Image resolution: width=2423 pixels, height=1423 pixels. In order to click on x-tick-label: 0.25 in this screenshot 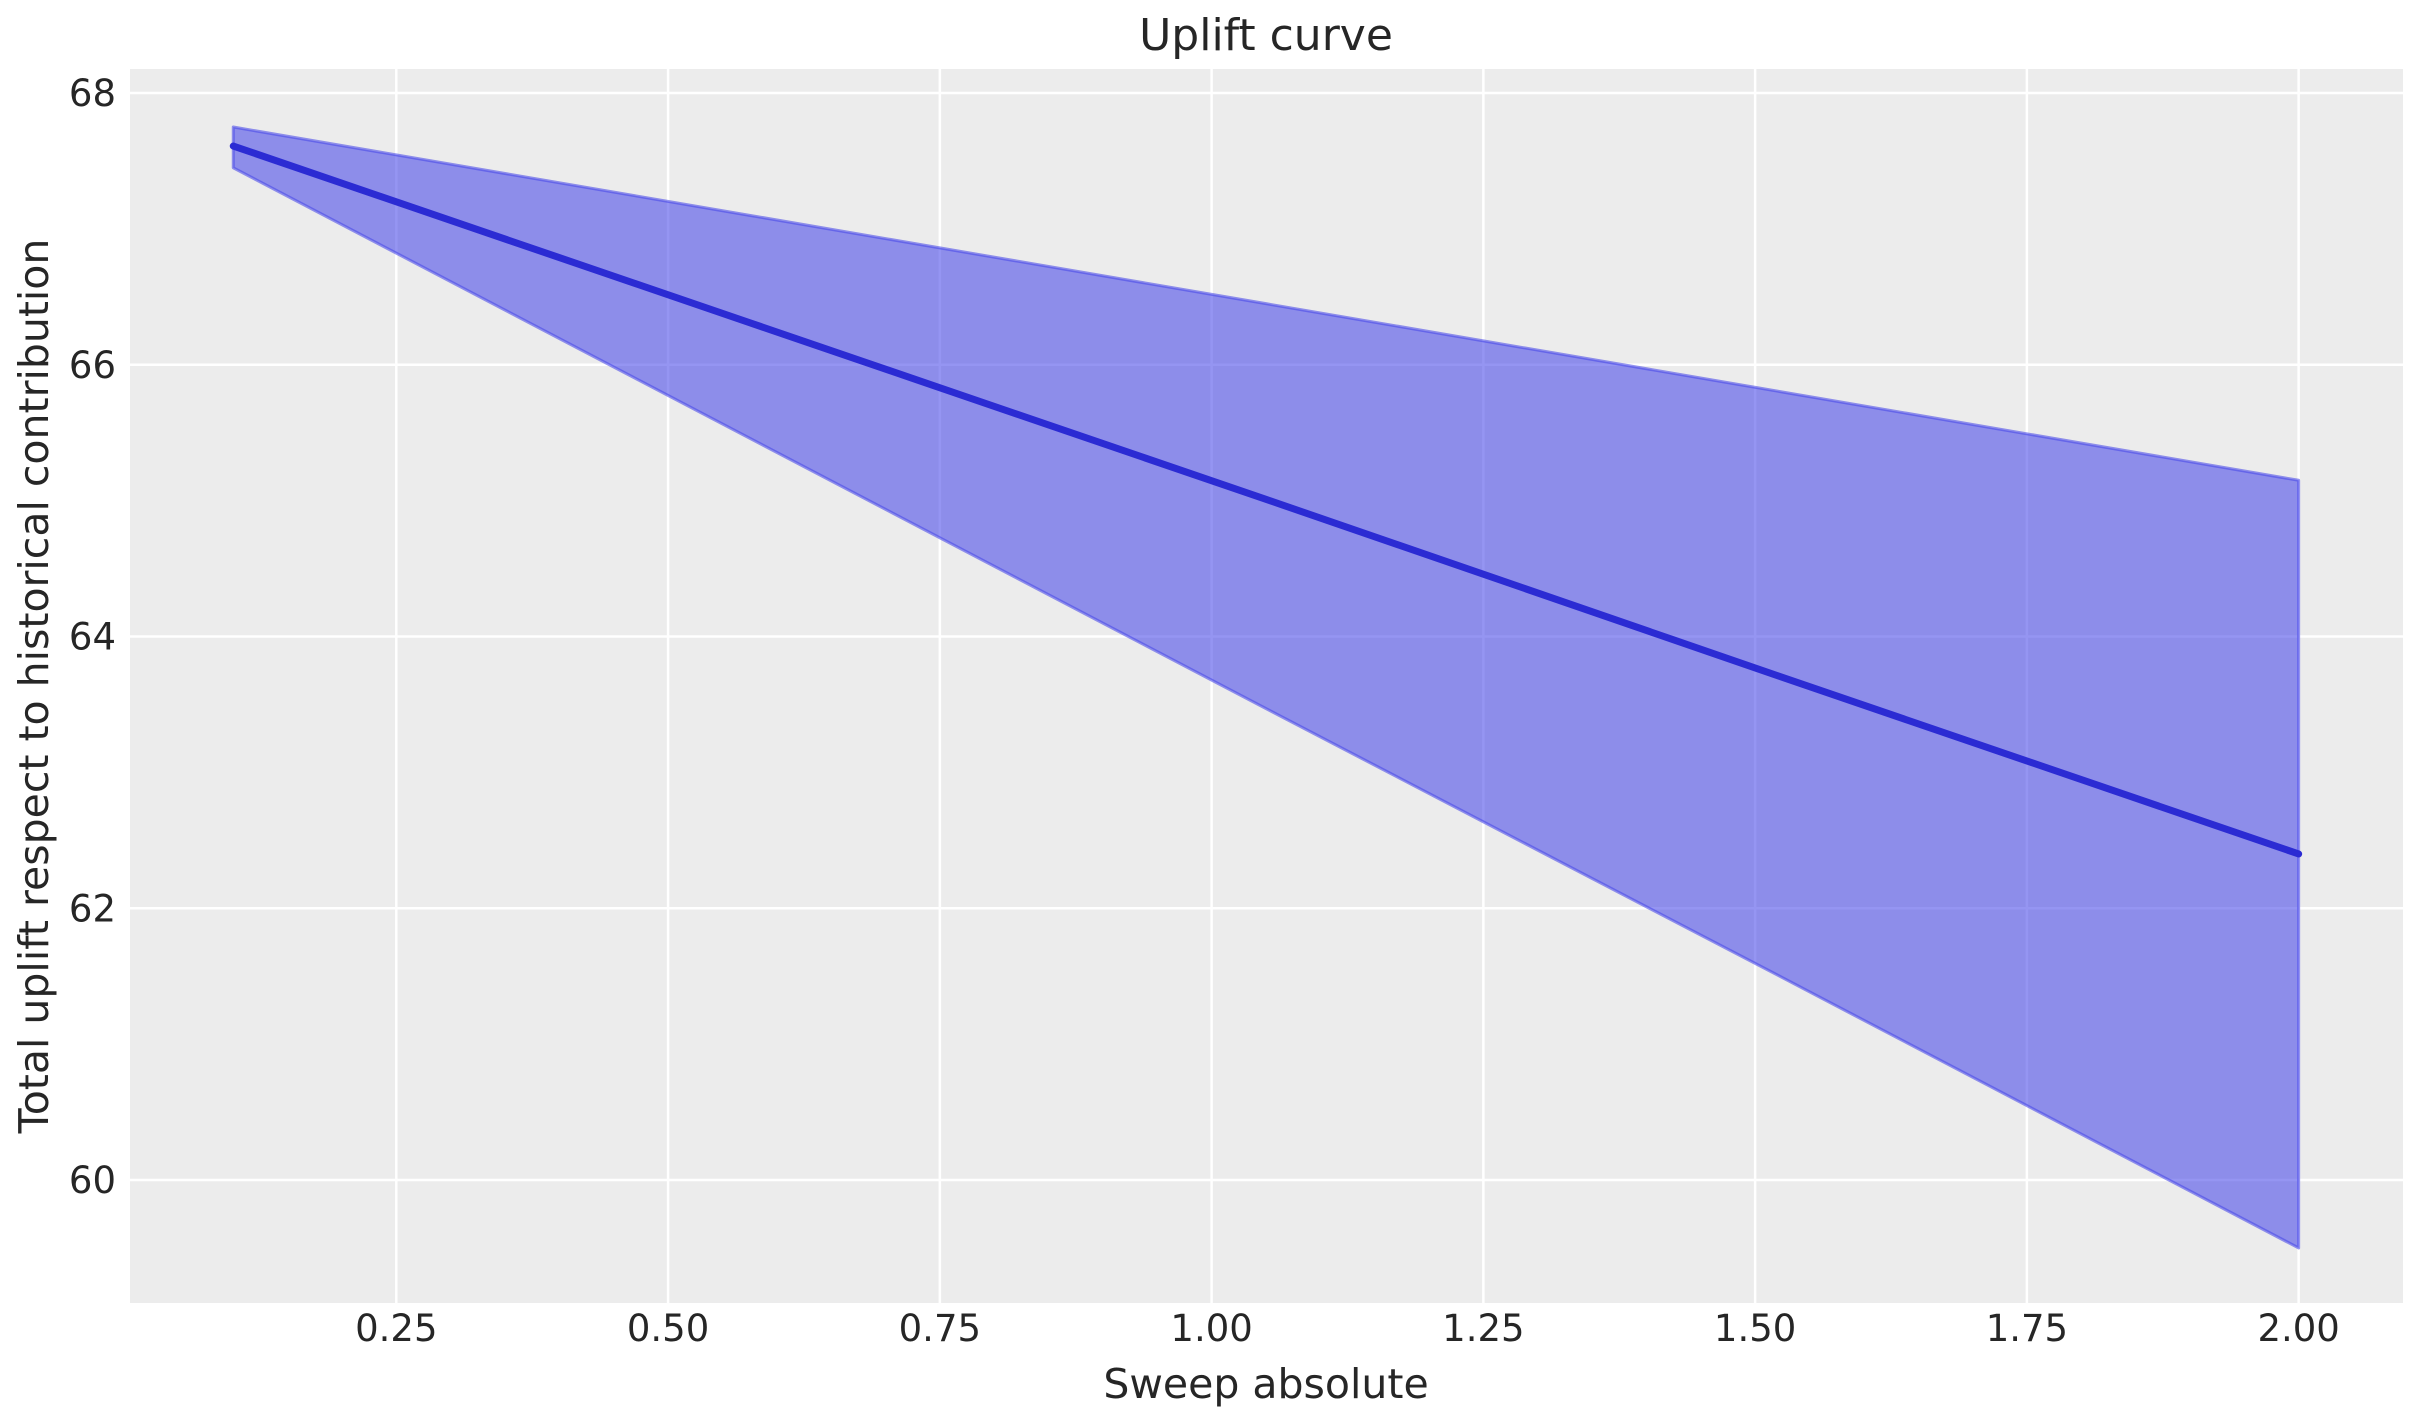, I will do `click(396, 1328)`.